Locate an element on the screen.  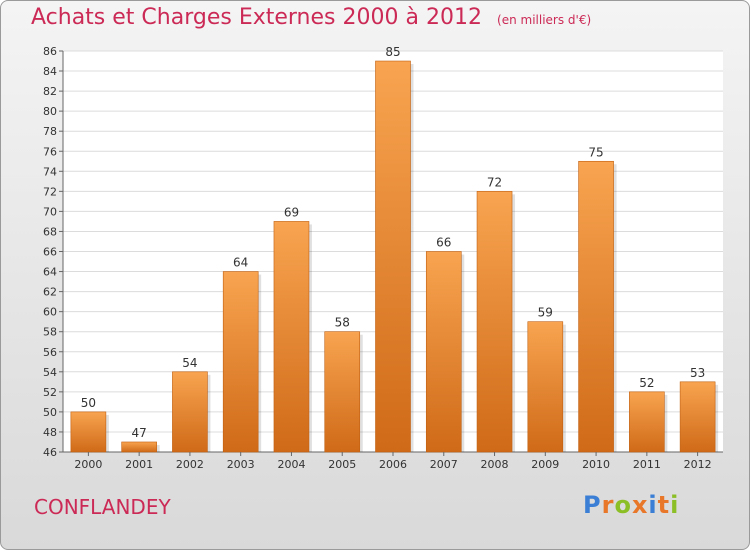
logo-letter: x is located at coordinates (640, 505).